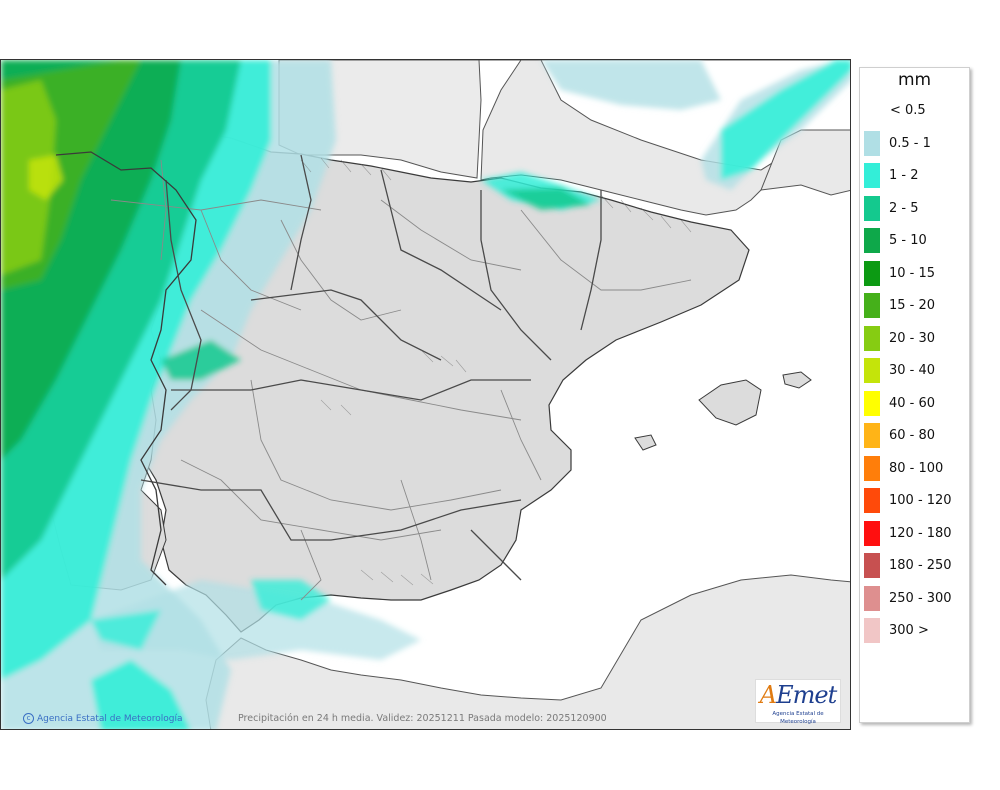 Image resolution: width=1000 pixels, height=790 pixels. I want to click on aemet-logo-wordmark: AEmet, so click(798, 695).